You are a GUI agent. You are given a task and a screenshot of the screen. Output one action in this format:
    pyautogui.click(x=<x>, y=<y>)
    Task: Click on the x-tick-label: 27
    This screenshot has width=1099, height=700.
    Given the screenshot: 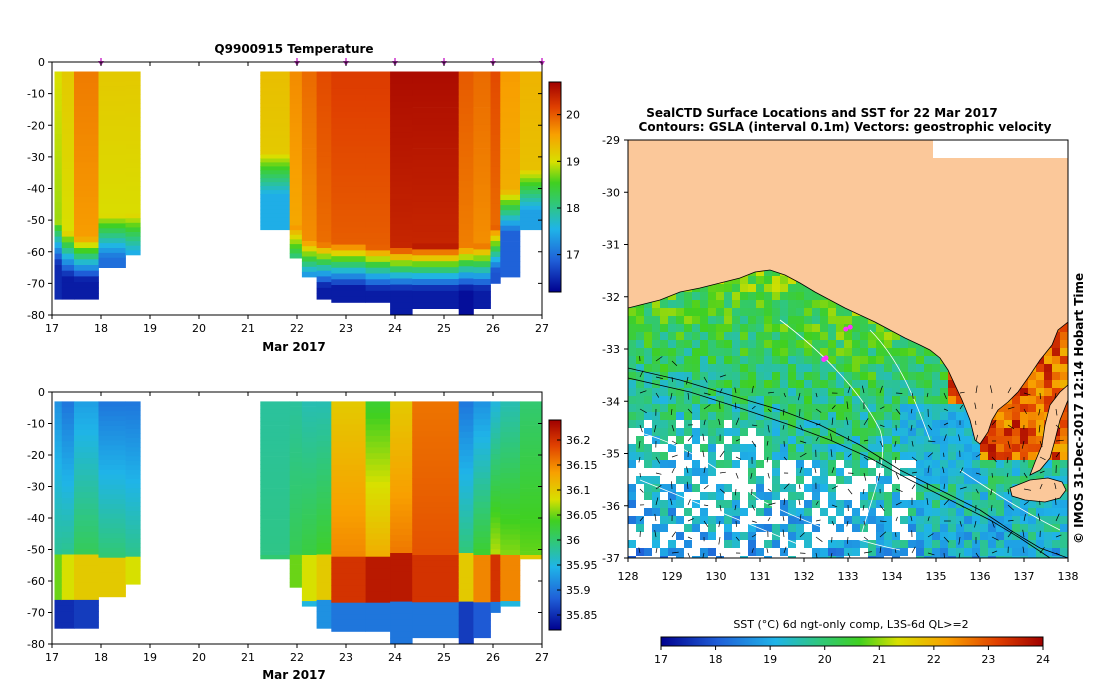 What is the action you would take?
    pyautogui.click(x=542, y=328)
    